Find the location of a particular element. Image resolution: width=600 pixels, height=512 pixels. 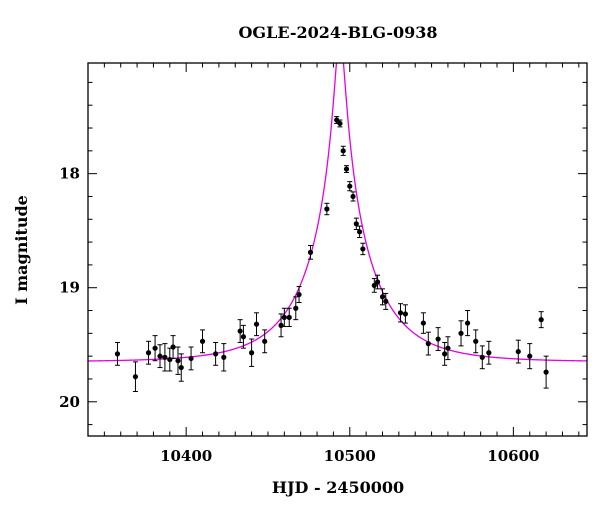

y-tick-label: 18 is located at coordinates (69, 174).